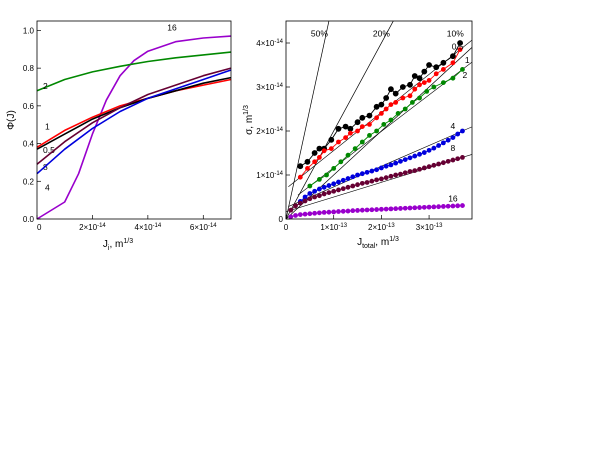  Describe the element at coordinates (308, 120) in the screenshot. I see `reference-line` at that location.